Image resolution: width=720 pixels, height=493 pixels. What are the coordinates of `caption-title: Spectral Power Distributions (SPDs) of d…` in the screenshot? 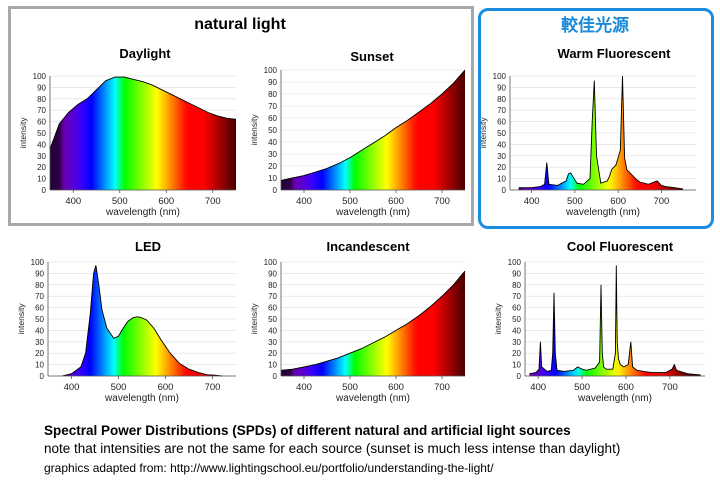 It's located at (307, 430).